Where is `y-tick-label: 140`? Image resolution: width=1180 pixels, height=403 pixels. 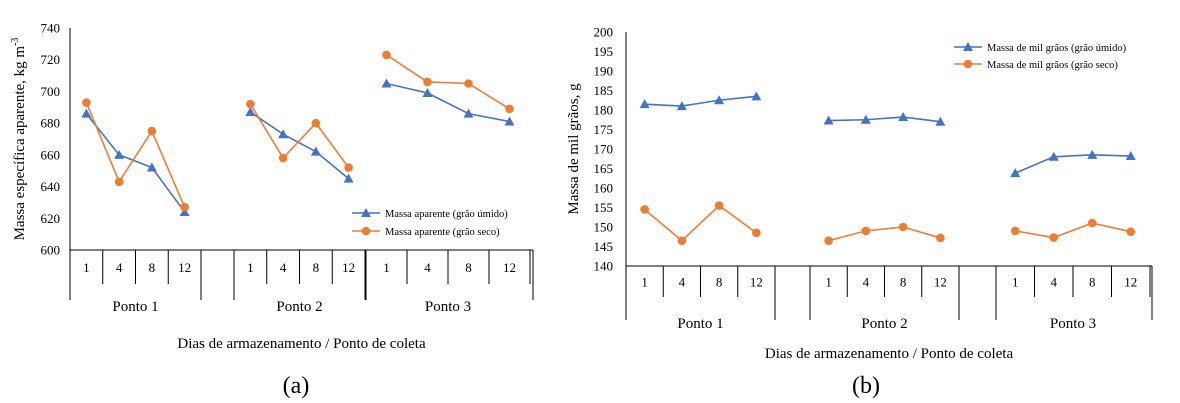
y-tick-label: 140 is located at coordinates (604, 266).